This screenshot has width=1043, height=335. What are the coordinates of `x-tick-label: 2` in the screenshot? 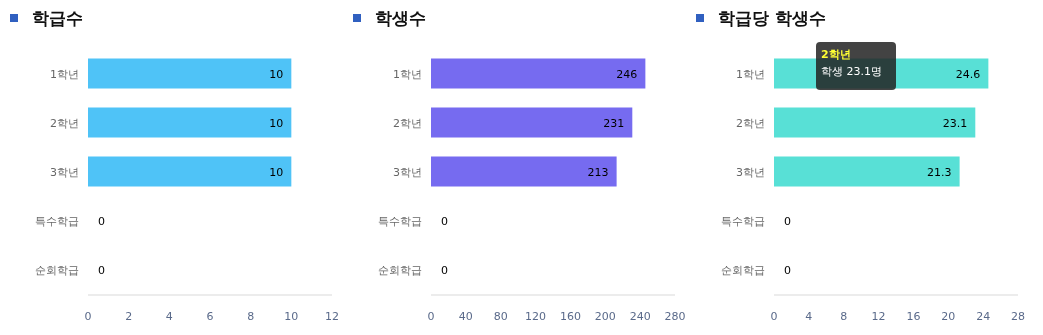 It's located at (129, 316).